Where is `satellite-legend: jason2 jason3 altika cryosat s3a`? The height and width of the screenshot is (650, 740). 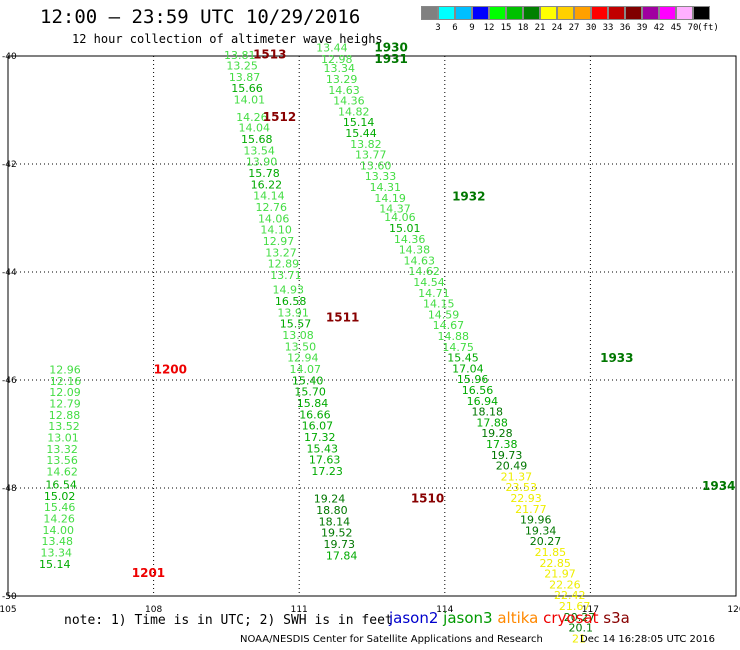
satellite-legend: jason2 jason3 altika cryosat s3a is located at coordinates (509, 618).